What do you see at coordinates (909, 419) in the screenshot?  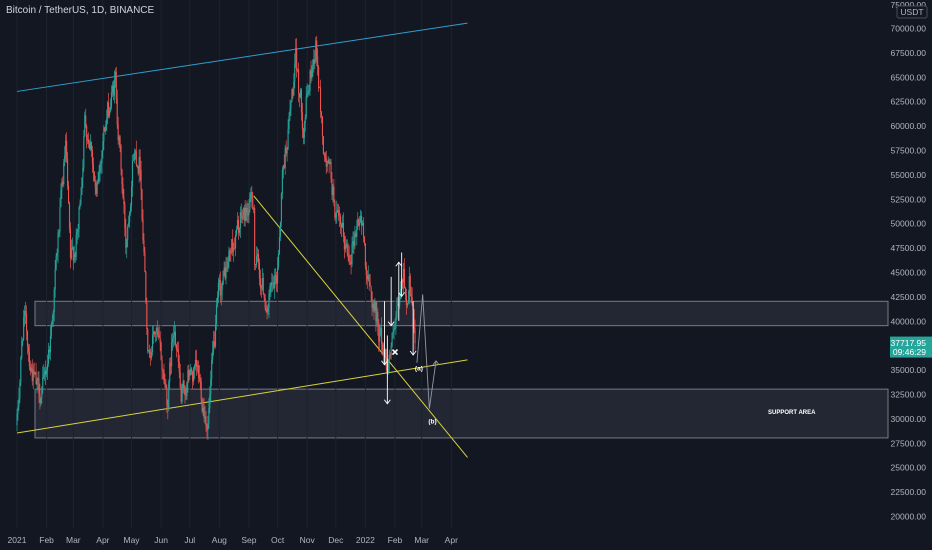 I see `y-tick-label: 30000.00` at bounding box center [909, 419].